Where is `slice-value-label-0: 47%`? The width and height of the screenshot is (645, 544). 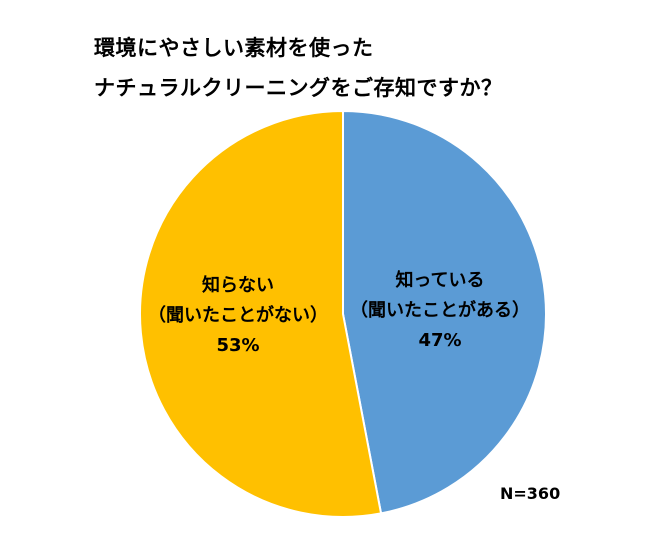 slice-value-label-0: 47% is located at coordinates (439, 340).